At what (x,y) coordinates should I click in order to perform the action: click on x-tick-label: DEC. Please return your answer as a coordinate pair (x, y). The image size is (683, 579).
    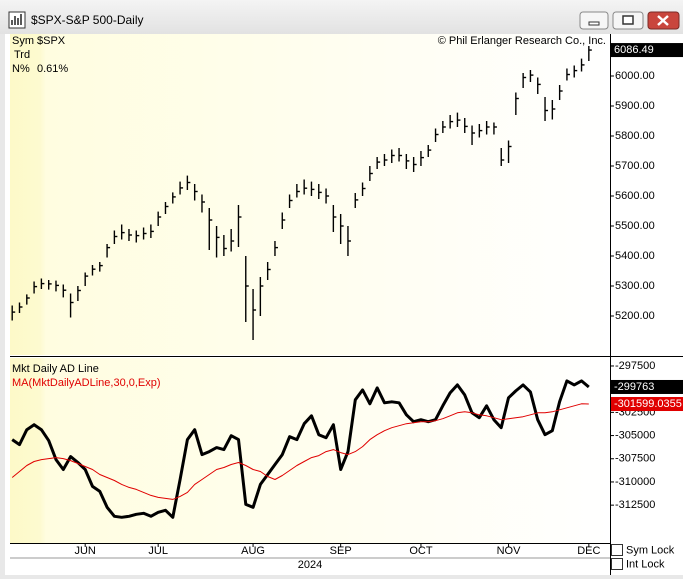
    Looking at the image, I should click on (588, 551).